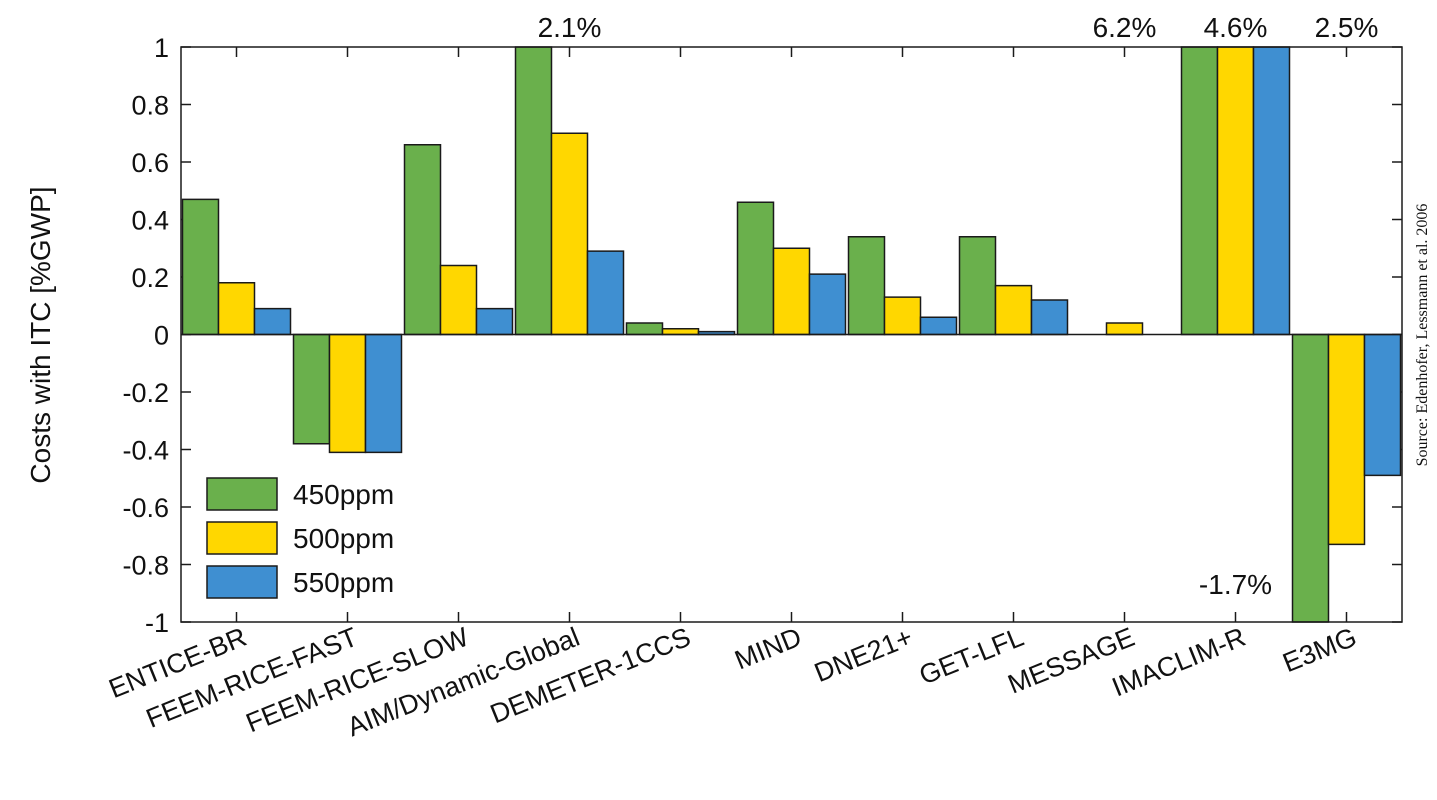 Image resolution: width=1437 pixels, height=800 pixels. I want to click on value-annotation: 4.6%, so click(1236, 27).